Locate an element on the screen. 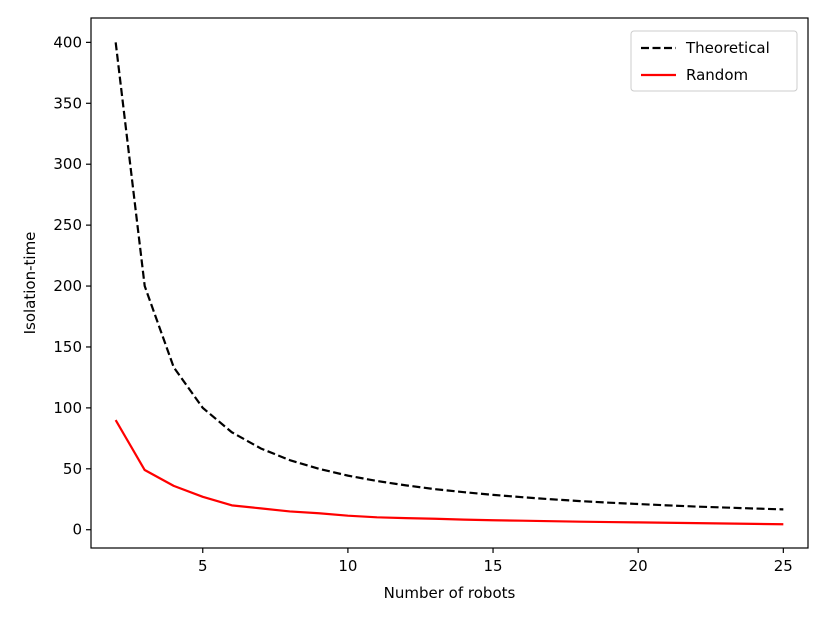 The width and height of the screenshot is (830, 623). x-tick-label: 10 is located at coordinates (347, 566).